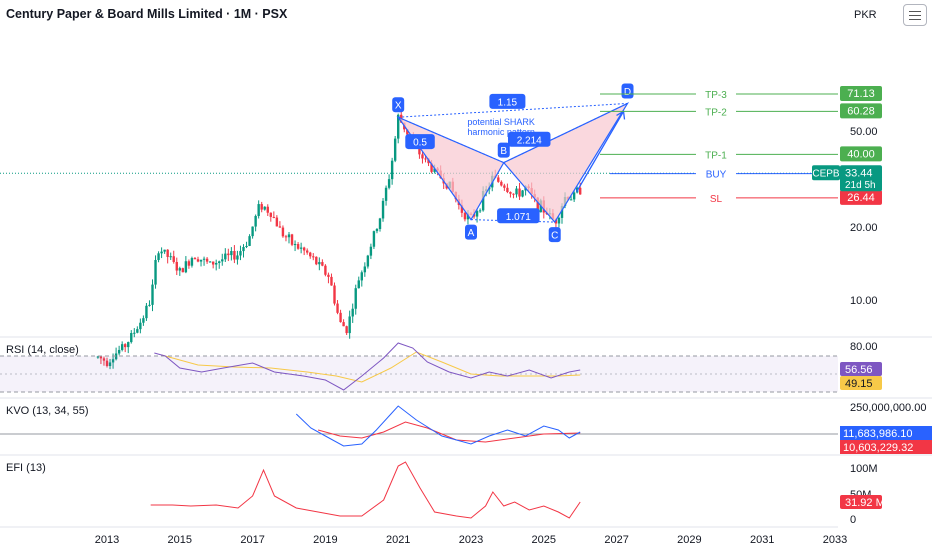 This screenshot has width=932, height=550. What do you see at coordinates (449, 432) in the screenshot?
I see `kvo-signal-line` at bounding box center [449, 432].